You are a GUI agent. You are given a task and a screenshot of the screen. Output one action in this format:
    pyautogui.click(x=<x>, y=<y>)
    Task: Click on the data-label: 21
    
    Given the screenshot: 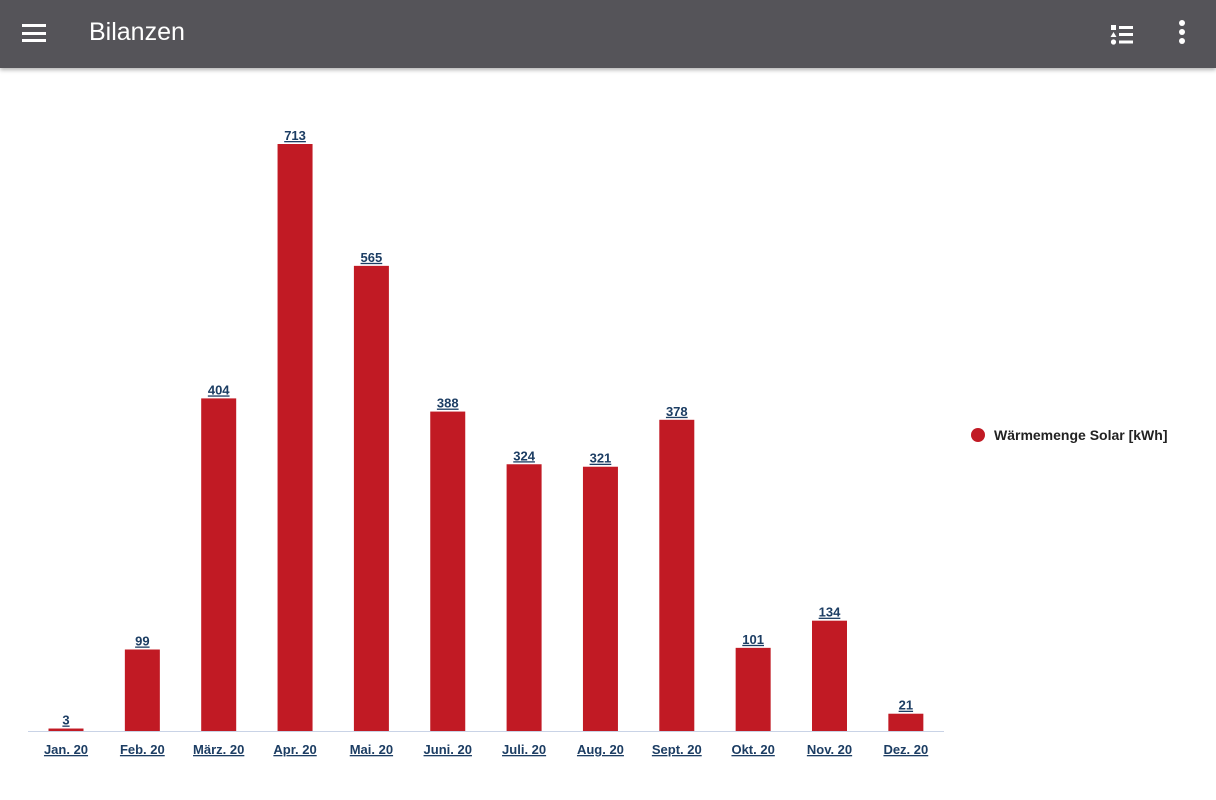 What is the action you would take?
    pyautogui.click(x=906, y=705)
    